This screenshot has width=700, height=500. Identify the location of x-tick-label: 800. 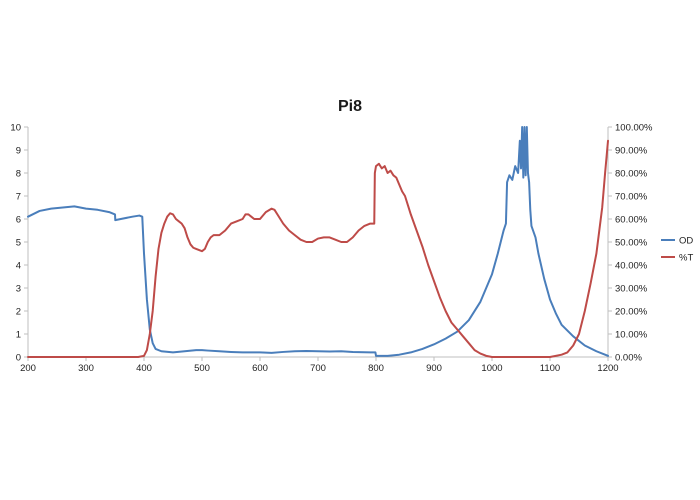
(376, 368).